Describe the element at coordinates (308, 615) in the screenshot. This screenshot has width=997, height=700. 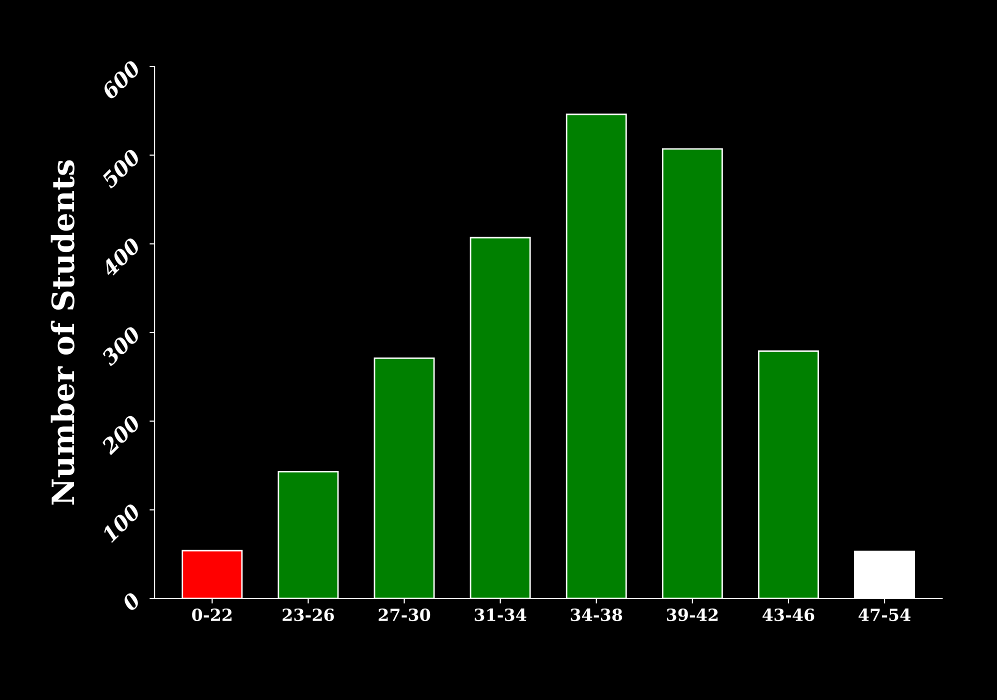
I see `x-tick-label: 23-26` at that location.